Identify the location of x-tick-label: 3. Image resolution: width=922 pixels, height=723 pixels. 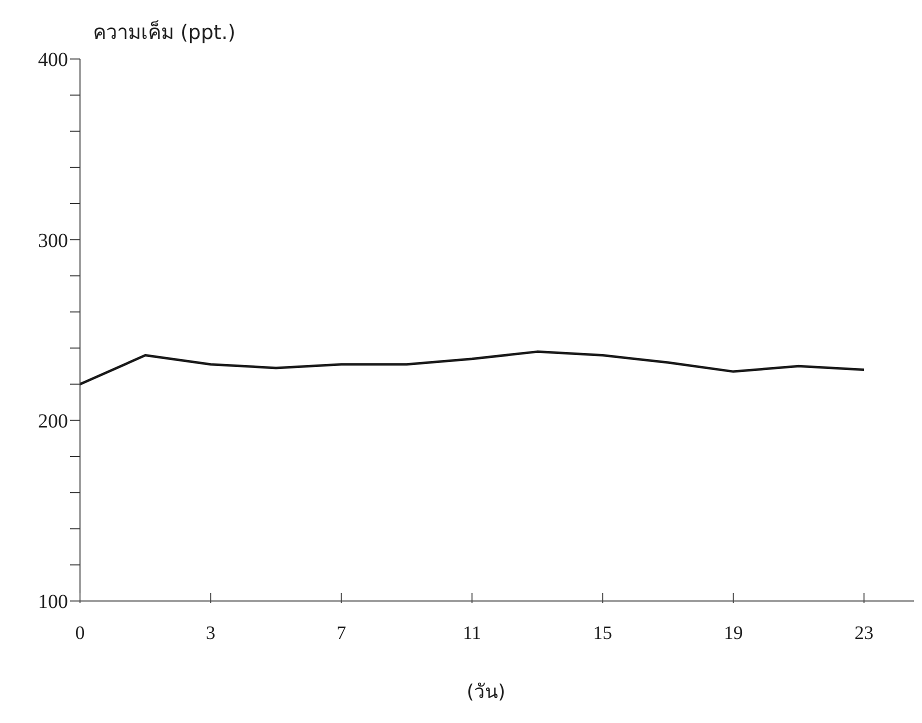
(211, 633).